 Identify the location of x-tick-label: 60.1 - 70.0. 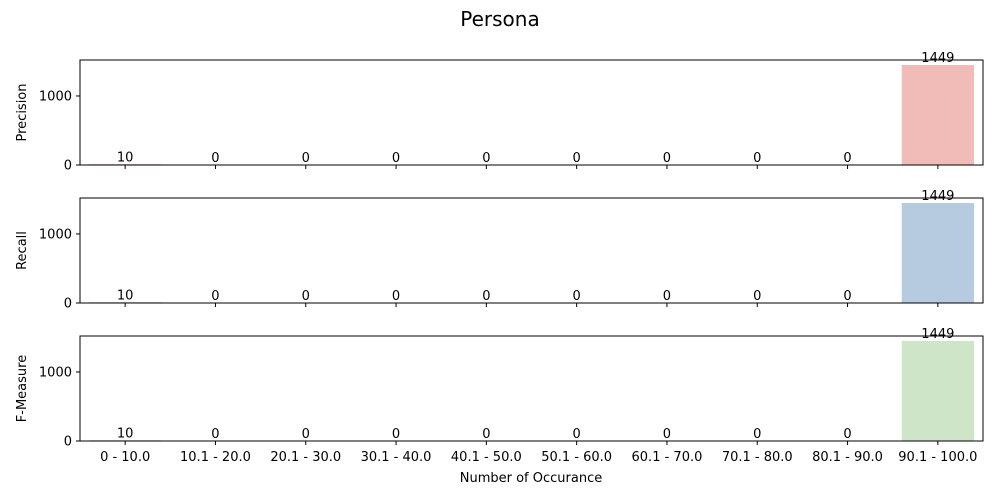
(667, 457).